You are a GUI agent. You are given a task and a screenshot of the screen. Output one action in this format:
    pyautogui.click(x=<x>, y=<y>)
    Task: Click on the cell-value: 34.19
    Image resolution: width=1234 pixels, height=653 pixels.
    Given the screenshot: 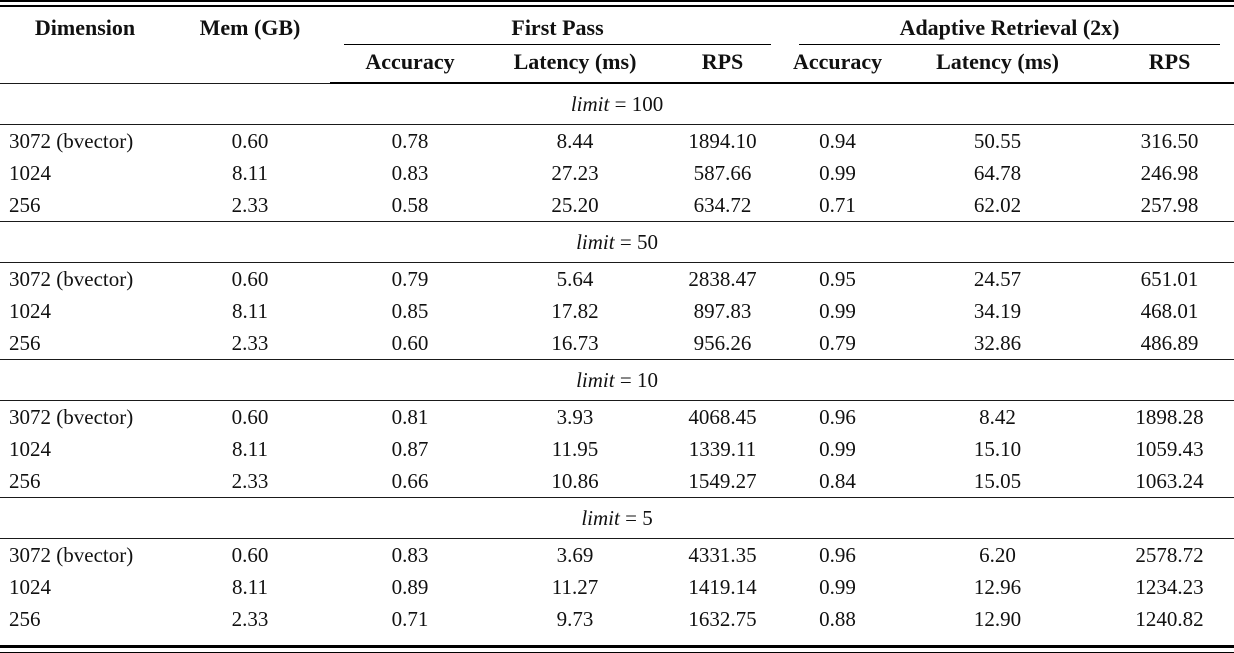 What is the action you would take?
    pyautogui.click(x=997, y=311)
    